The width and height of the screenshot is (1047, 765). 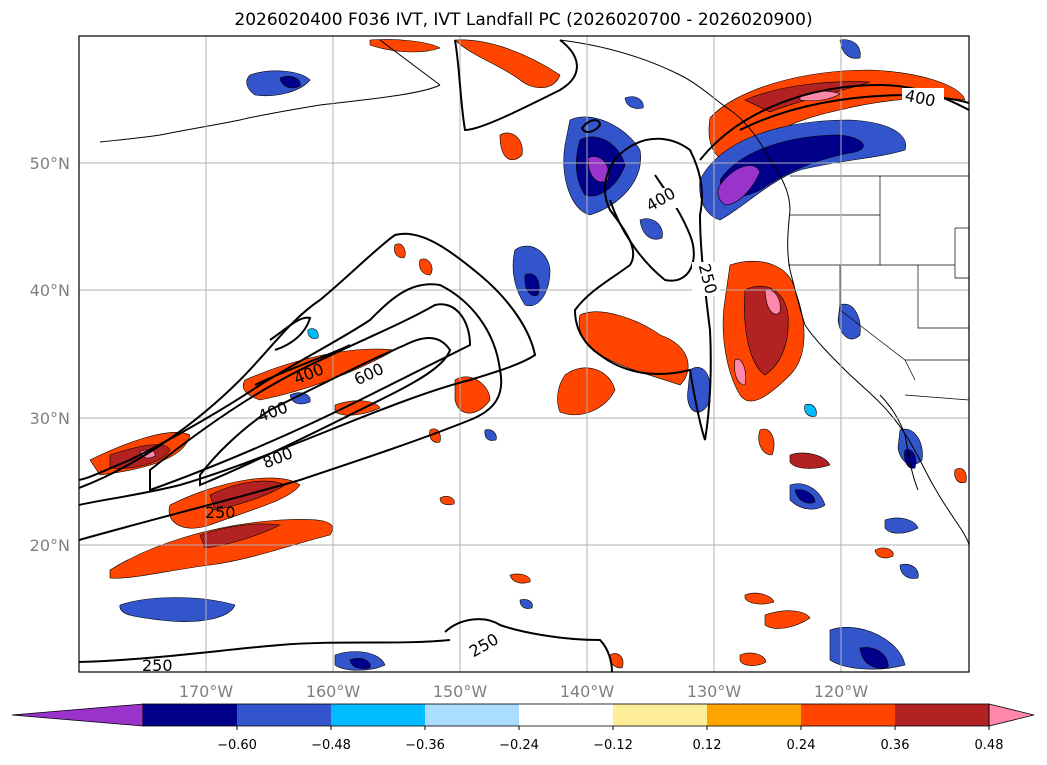 What do you see at coordinates (331, 745) in the screenshot?
I see `colorbar-tick-label: −0.48` at bounding box center [331, 745].